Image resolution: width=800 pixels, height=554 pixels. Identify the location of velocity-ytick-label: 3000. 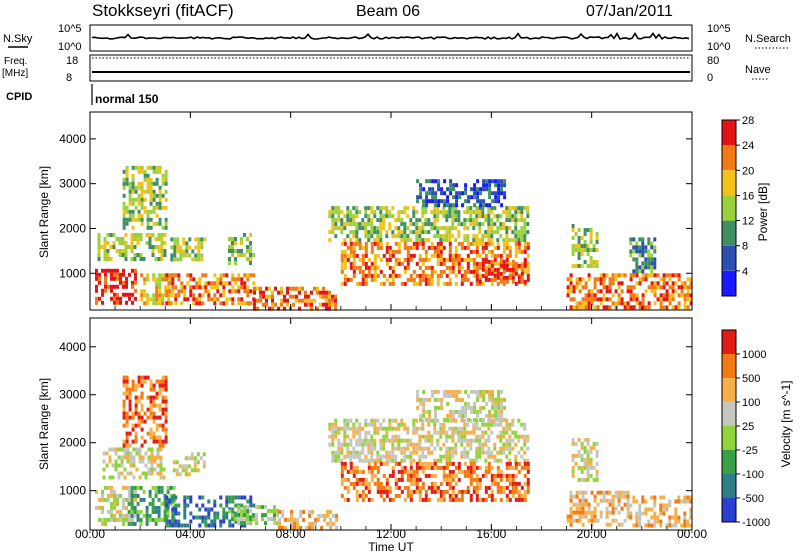
(72, 395).